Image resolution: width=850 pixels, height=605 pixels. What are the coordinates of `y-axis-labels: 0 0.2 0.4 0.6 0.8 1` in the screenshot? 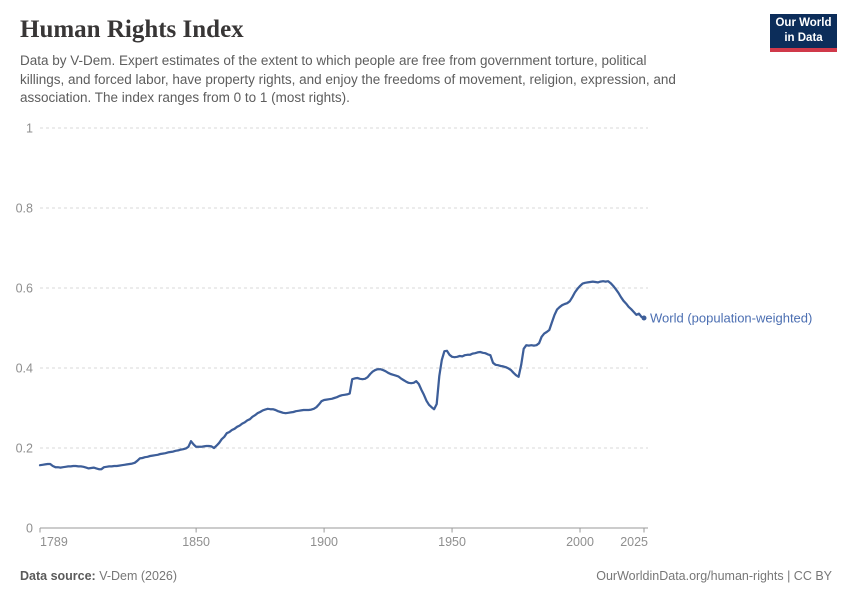 It's located at (24, 329).